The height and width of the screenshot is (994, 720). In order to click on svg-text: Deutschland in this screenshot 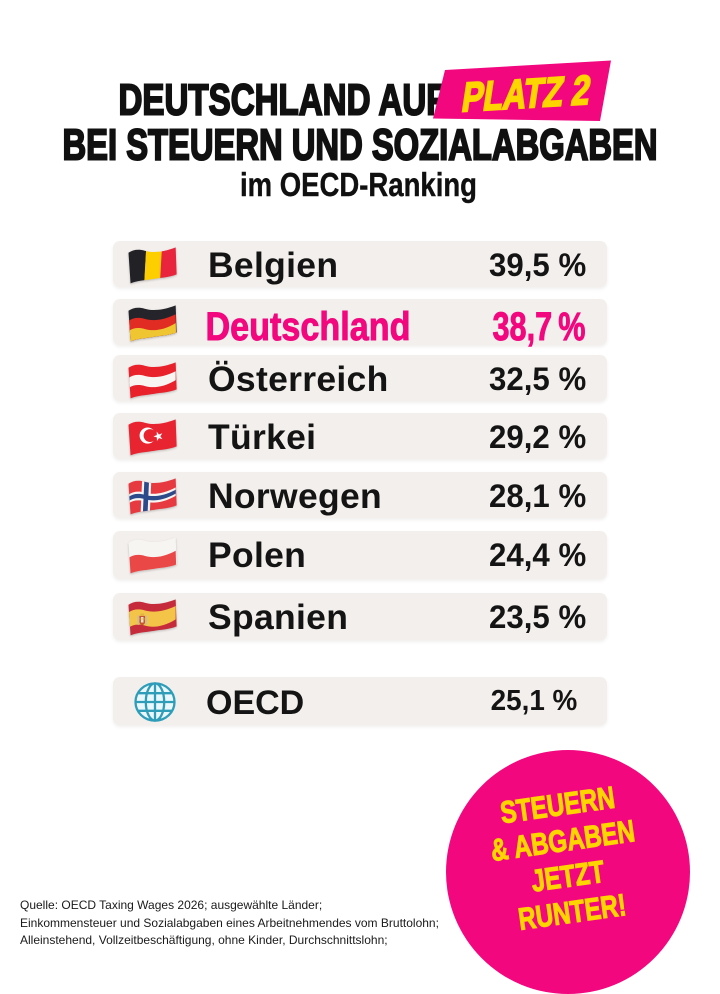, I will do `click(308, 327)`.